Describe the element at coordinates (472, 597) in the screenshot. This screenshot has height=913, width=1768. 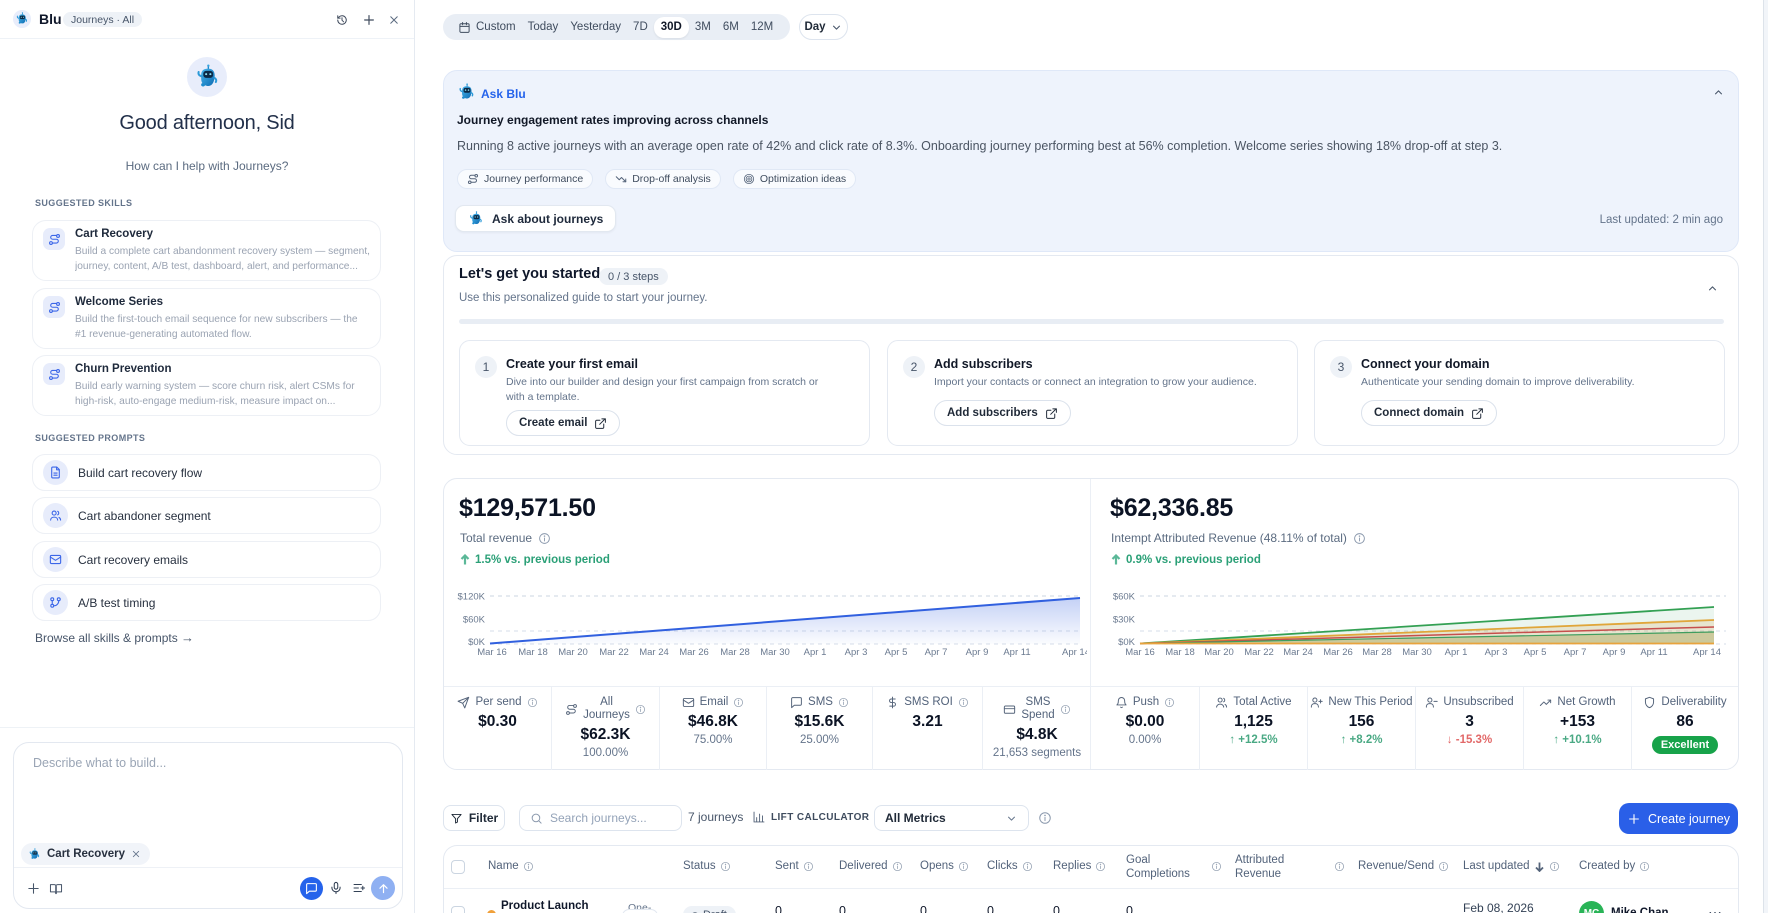
I see `svg-text: $120K` at that location.